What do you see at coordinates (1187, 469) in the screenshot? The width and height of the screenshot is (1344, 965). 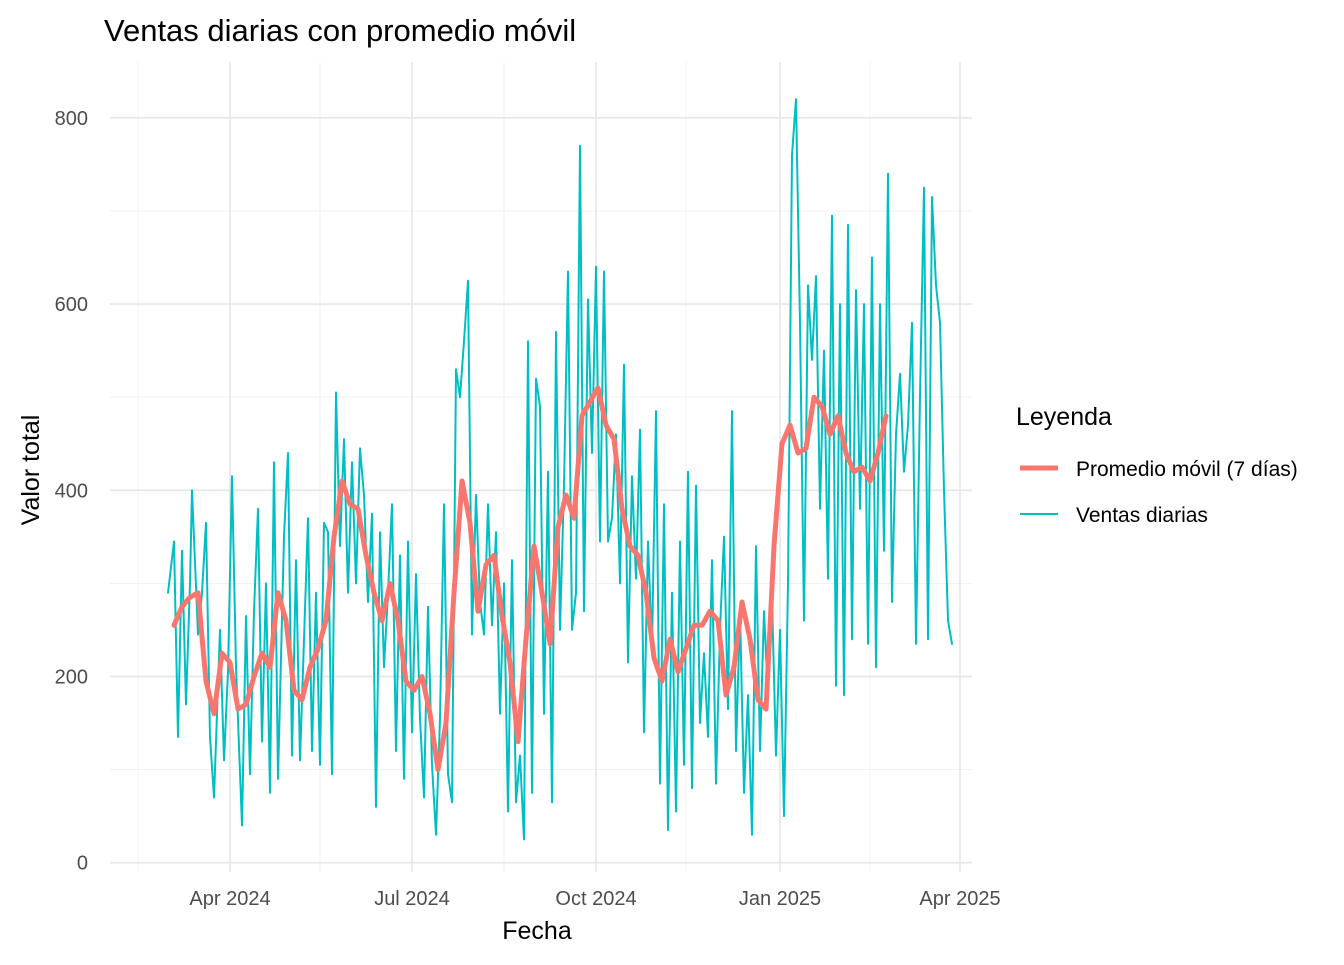 I see `legend-label: Promedio móvil (7 días)` at bounding box center [1187, 469].